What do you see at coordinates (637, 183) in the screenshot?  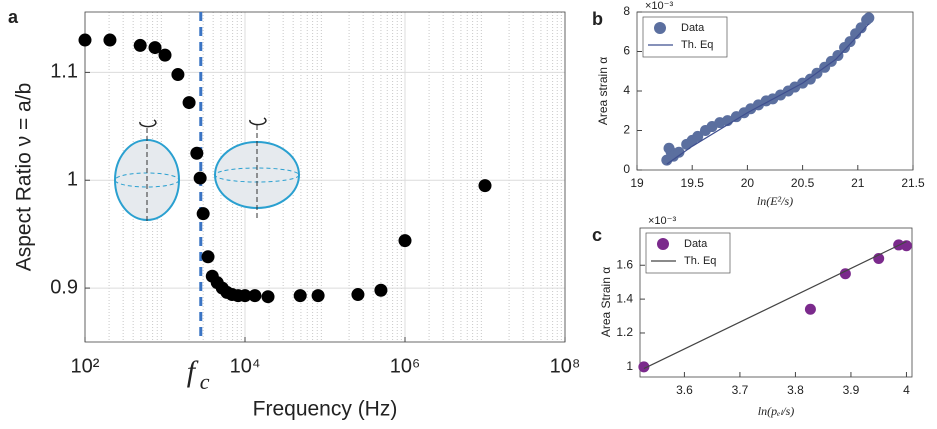 I see `x-tick-label: 19` at bounding box center [637, 183].